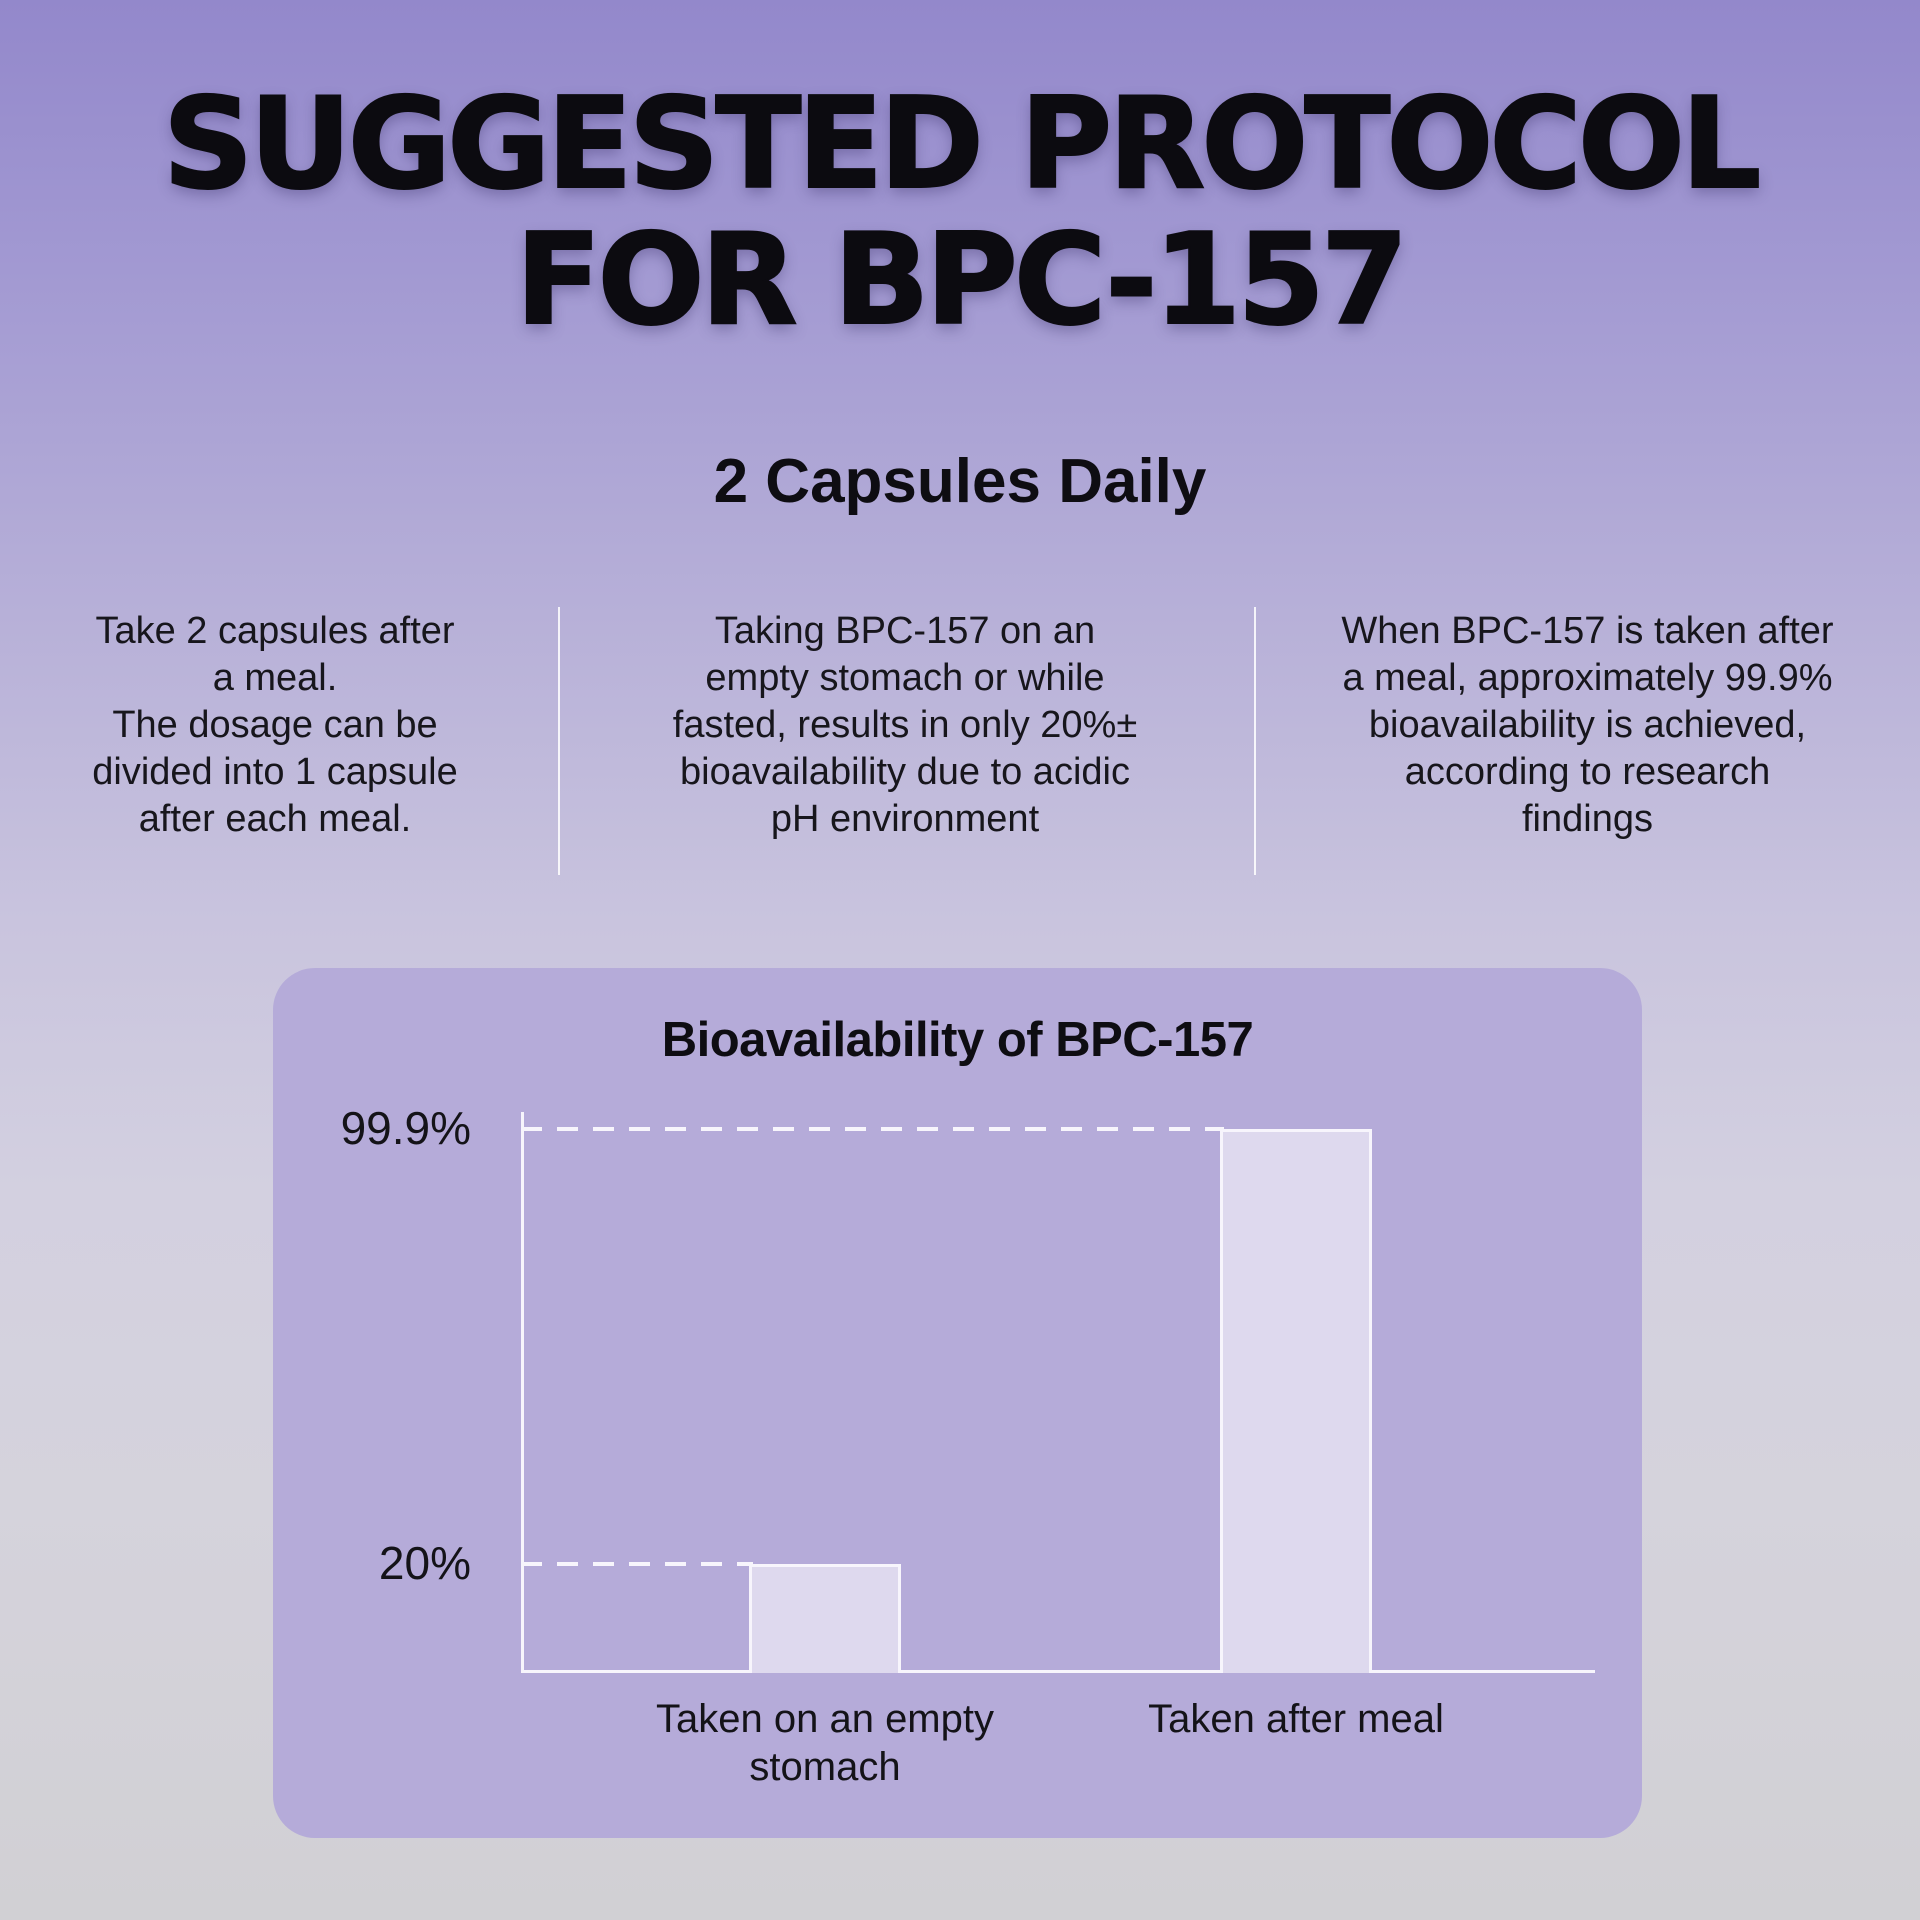 Image resolution: width=1920 pixels, height=1920 pixels. Describe the element at coordinates (825, 1743) in the screenshot. I see `x-label-taken-on-an-empty-stomach: Taken on an empty stomach` at that location.